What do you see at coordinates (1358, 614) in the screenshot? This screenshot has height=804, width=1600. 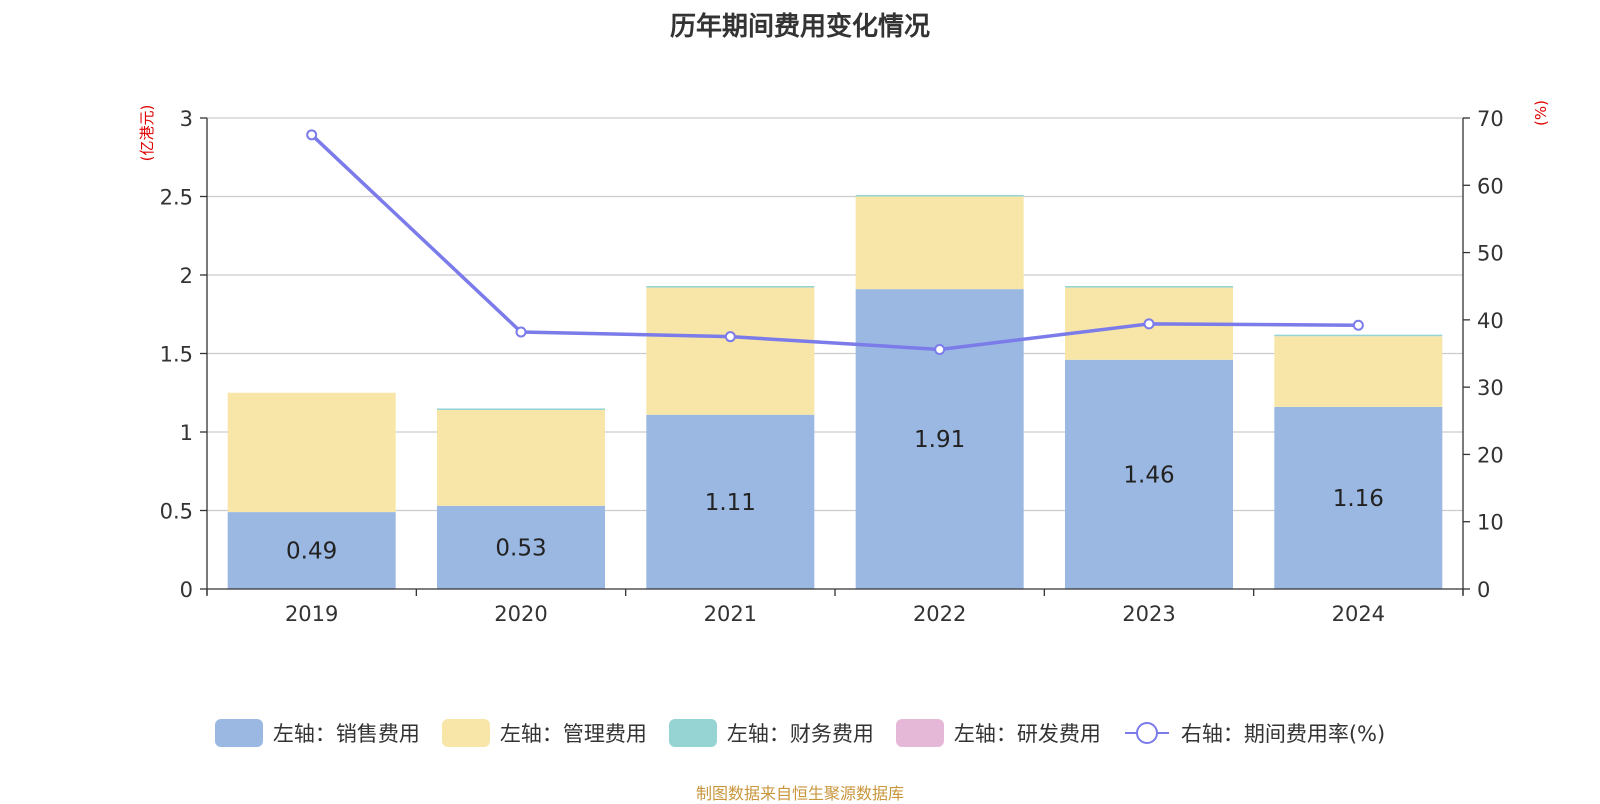 I see `x-tick-label: 2024` at bounding box center [1358, 614].